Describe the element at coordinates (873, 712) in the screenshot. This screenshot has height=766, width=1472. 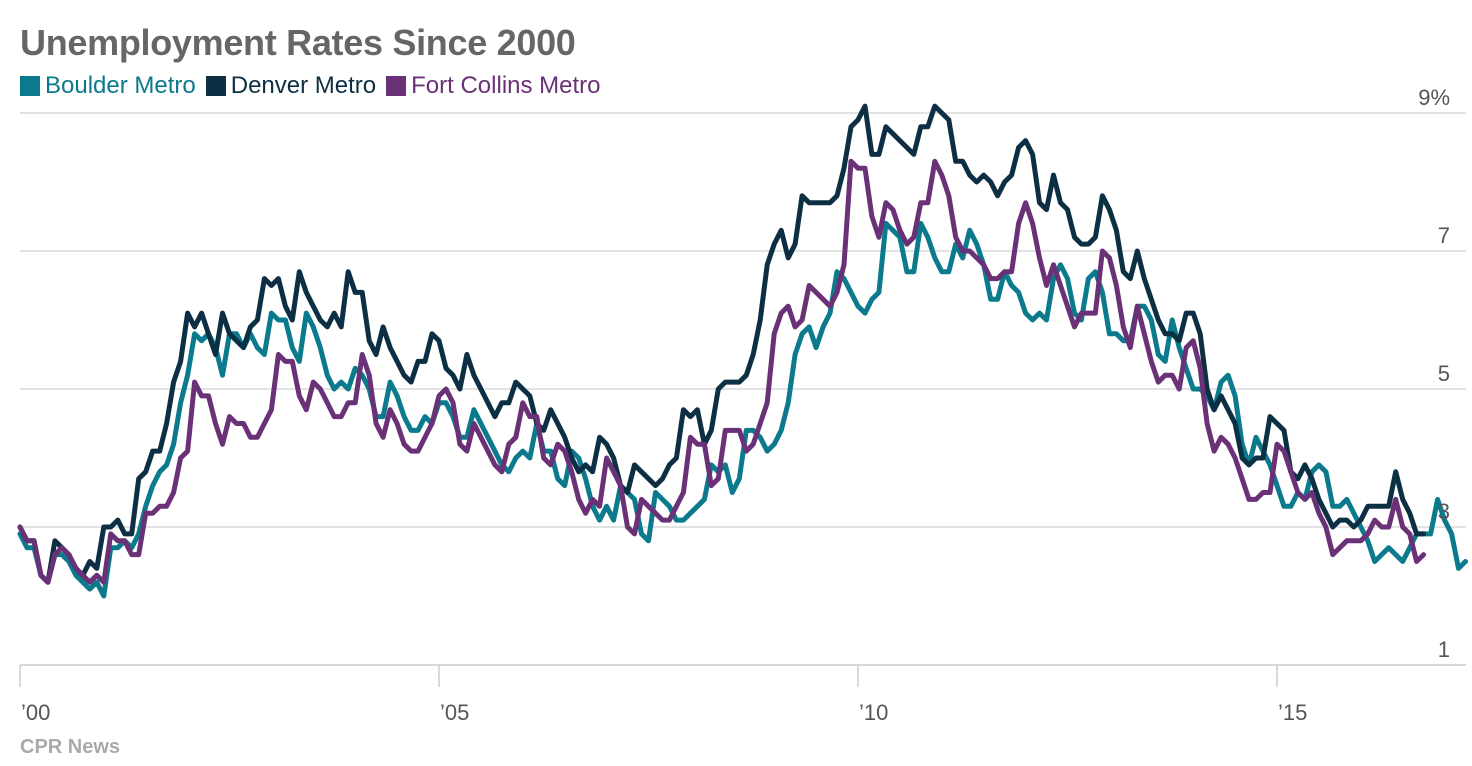
I see `x-tick-label: ’10` at that location.